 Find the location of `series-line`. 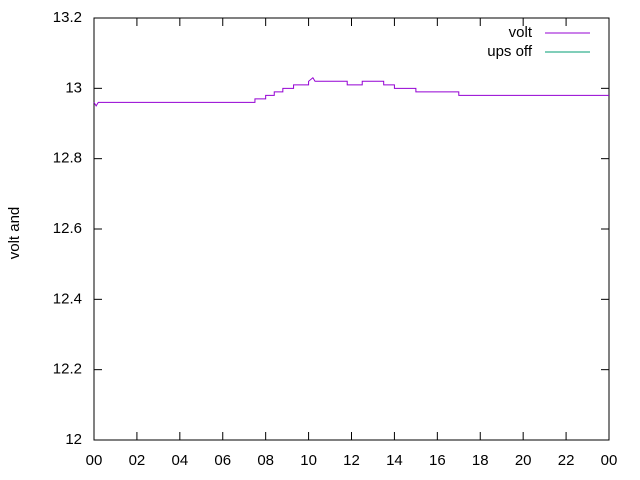

series-line is located at coordinates (351, 92).